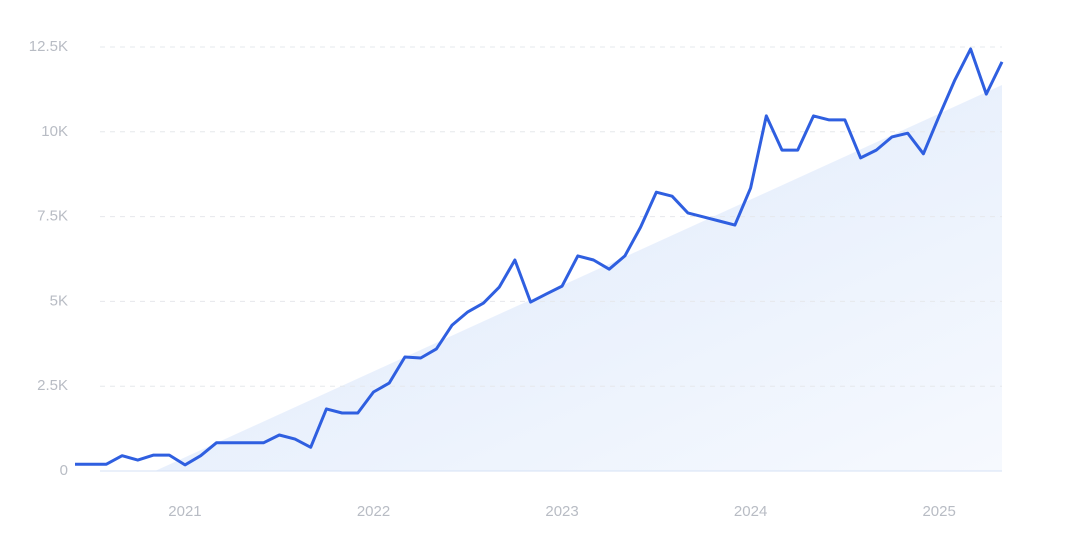 The height and width of the screenshot is (555, 1069). I want to click on y-tick-label: 7.5K, so click(52, 216).